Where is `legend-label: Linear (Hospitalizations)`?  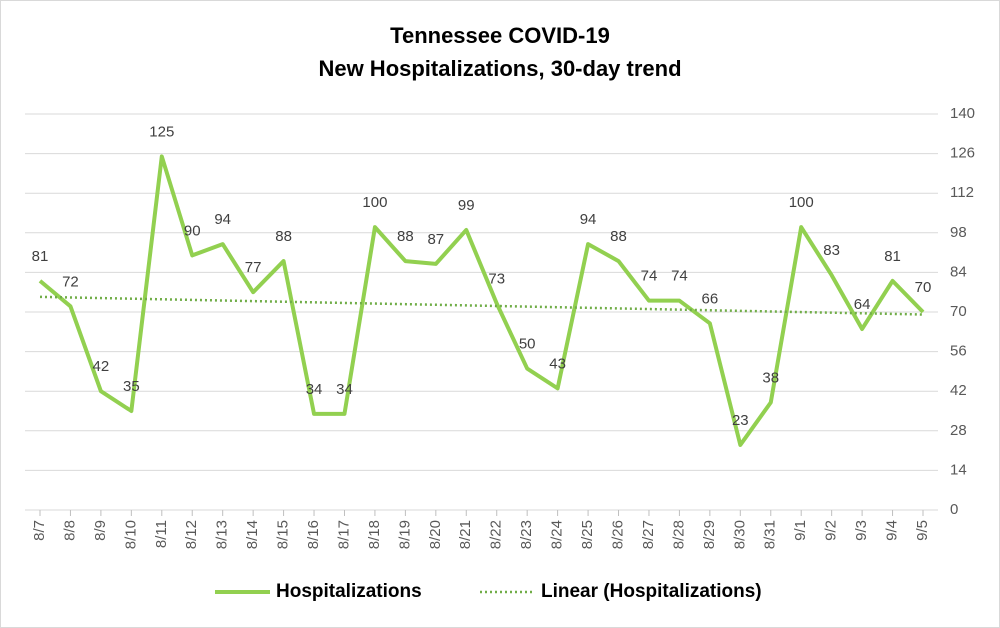
legend-label: Linear (Hospitalizations) is located at coordinates (651, 591).